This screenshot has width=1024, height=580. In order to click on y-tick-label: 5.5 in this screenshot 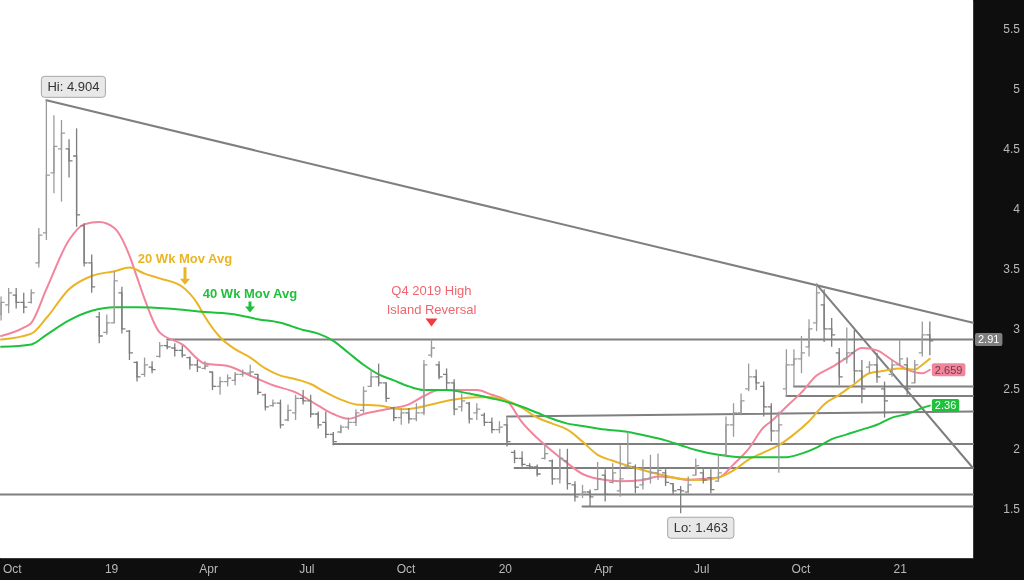, I will do `click(1012, 29)`.